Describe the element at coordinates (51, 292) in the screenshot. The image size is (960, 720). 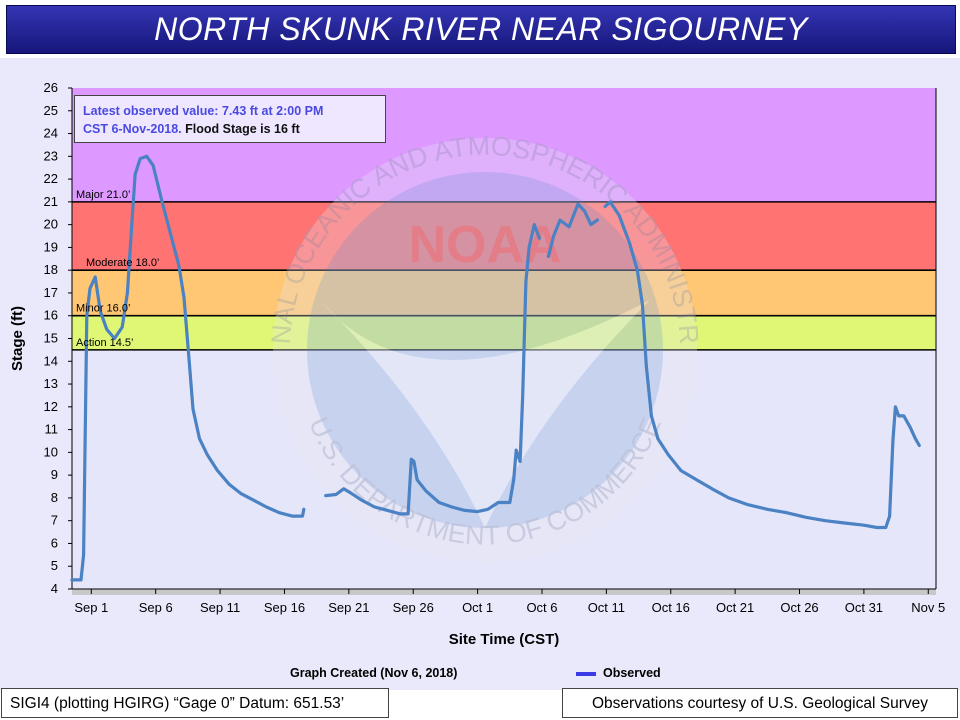
I see `y-tick-label: 17` at that location.